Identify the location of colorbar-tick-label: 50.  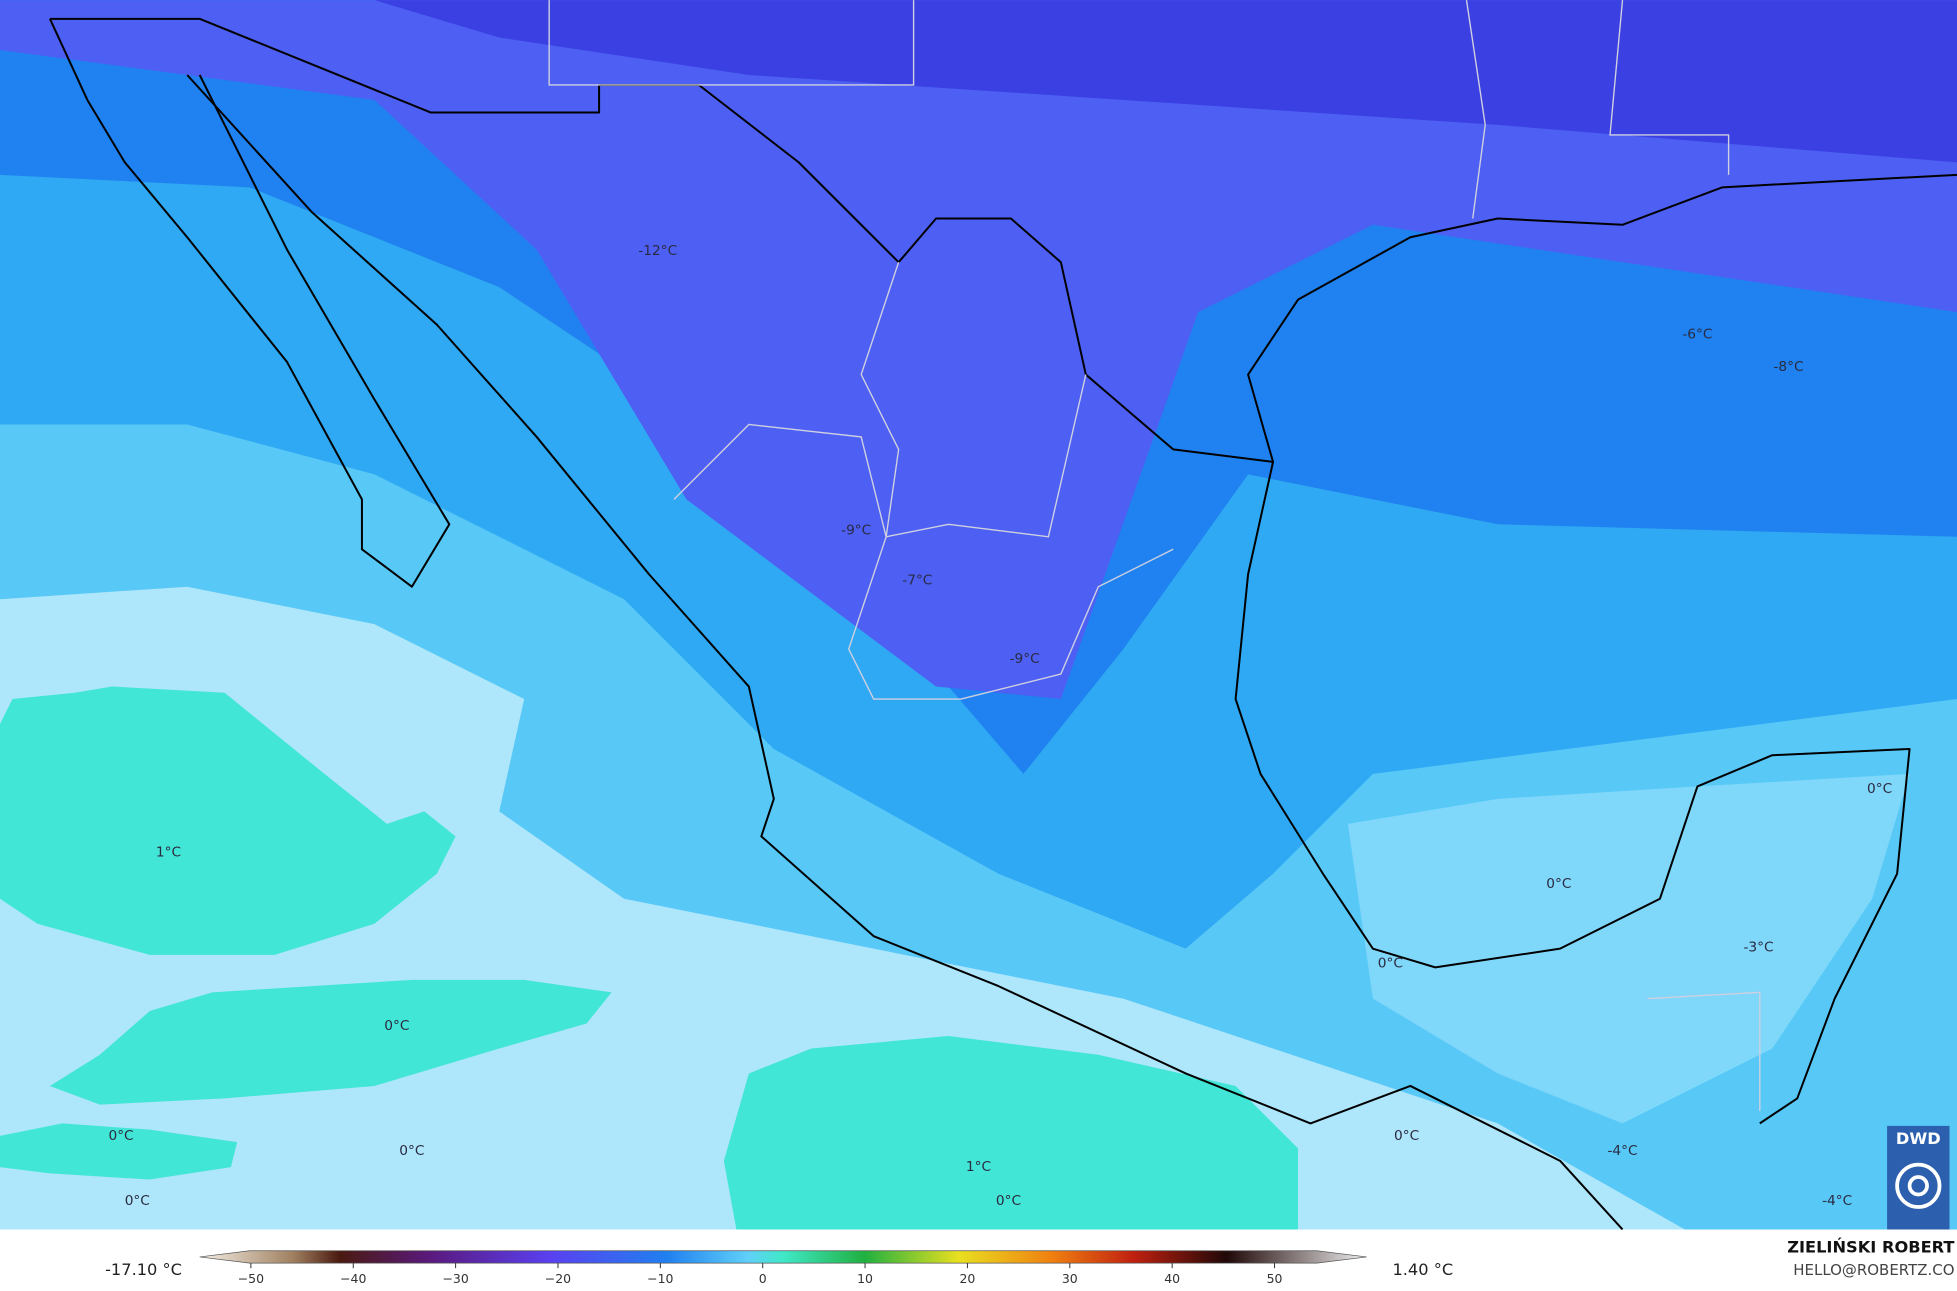
(1275, 1278).